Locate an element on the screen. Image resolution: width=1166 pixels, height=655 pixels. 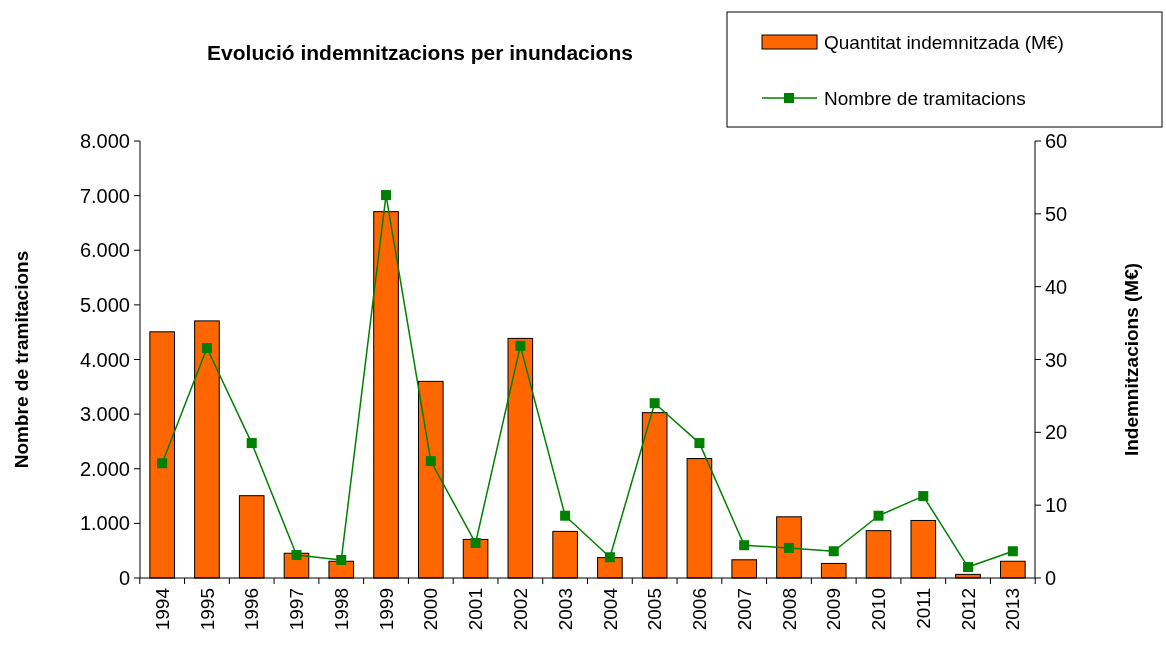
legend-label: Quantitat indemnitzada (M€) is located at coordinates (944, 42).